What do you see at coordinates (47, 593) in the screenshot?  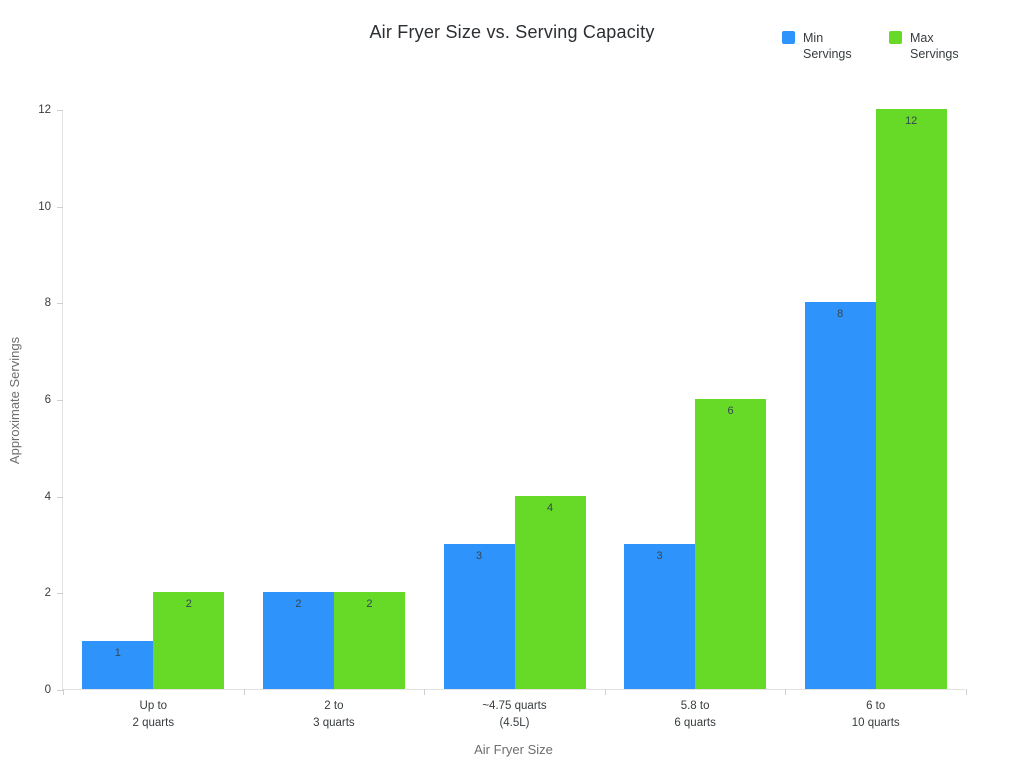 I see `y-tick-label: 2` at bounding box center [47, 593].